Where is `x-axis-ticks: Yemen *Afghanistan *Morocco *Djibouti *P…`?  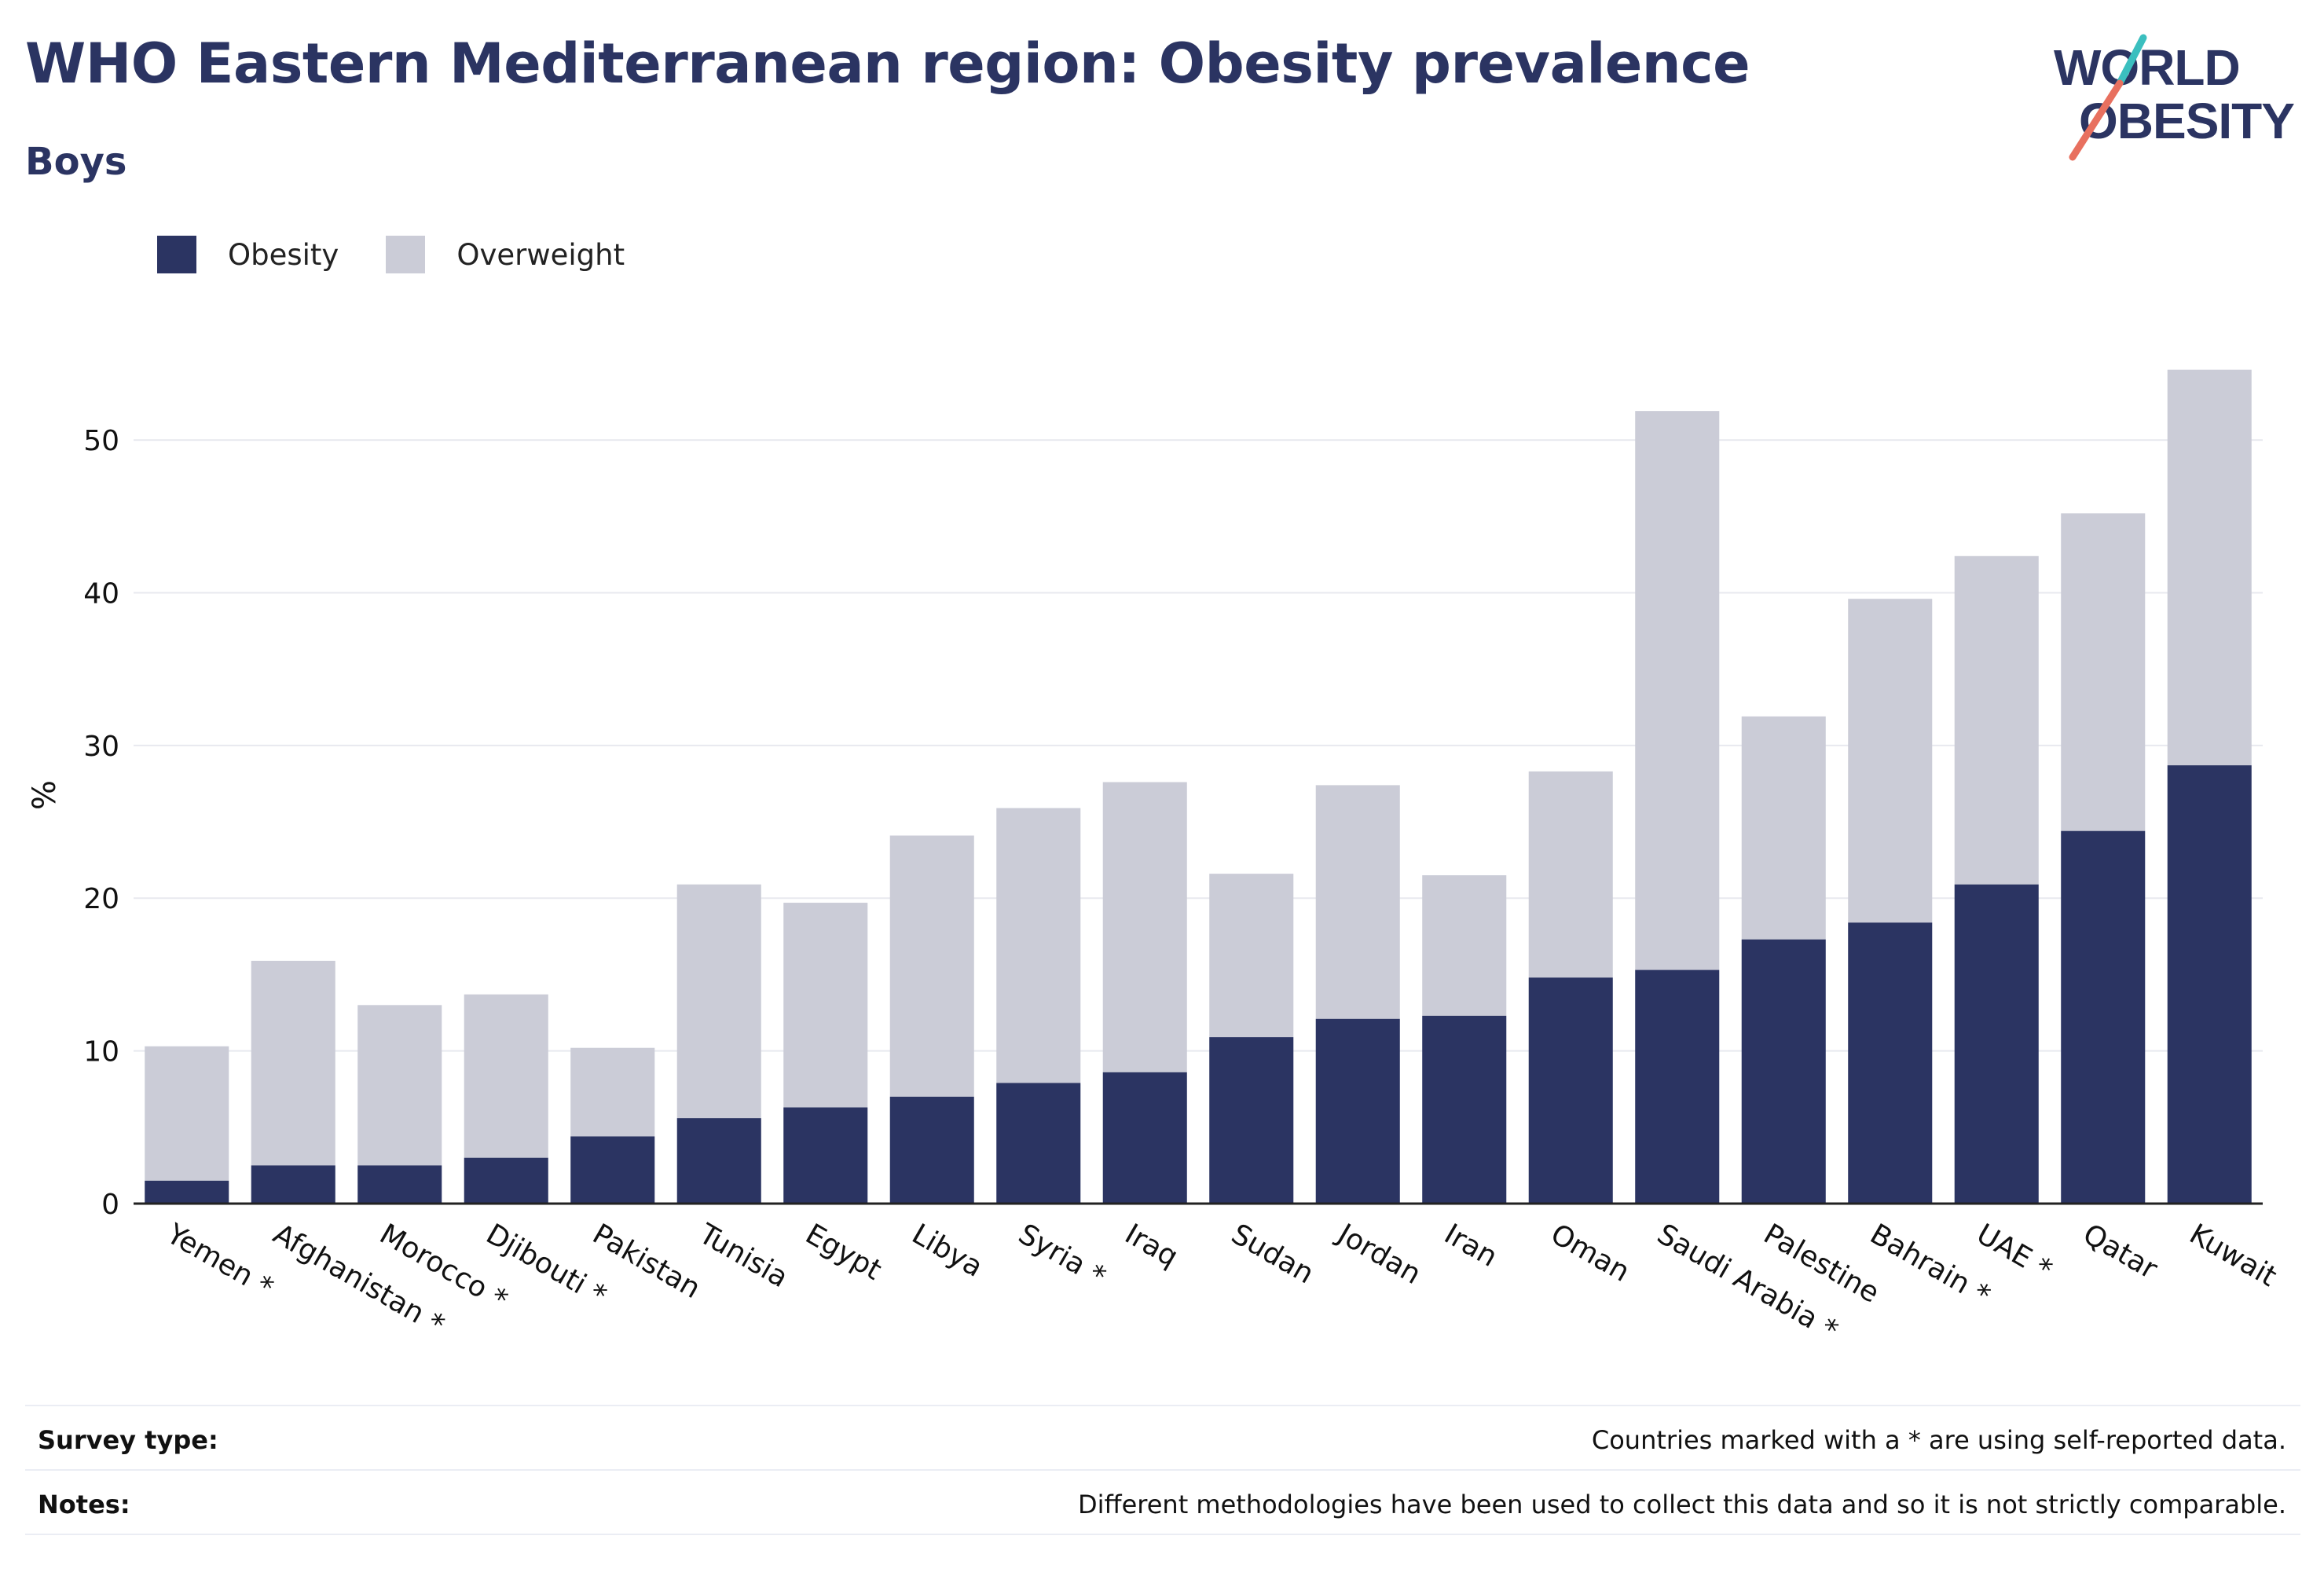 x-axis-ticks: Yemen *Afghanistan *Morocco *Djibouti *P… is located at coordinates (1221, 1282).